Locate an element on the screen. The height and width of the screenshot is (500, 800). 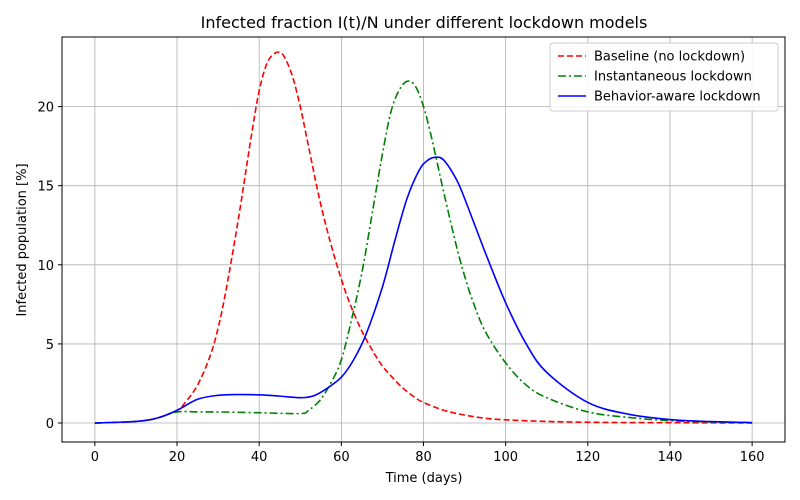
legend-box is located at coordinates (664, 77).